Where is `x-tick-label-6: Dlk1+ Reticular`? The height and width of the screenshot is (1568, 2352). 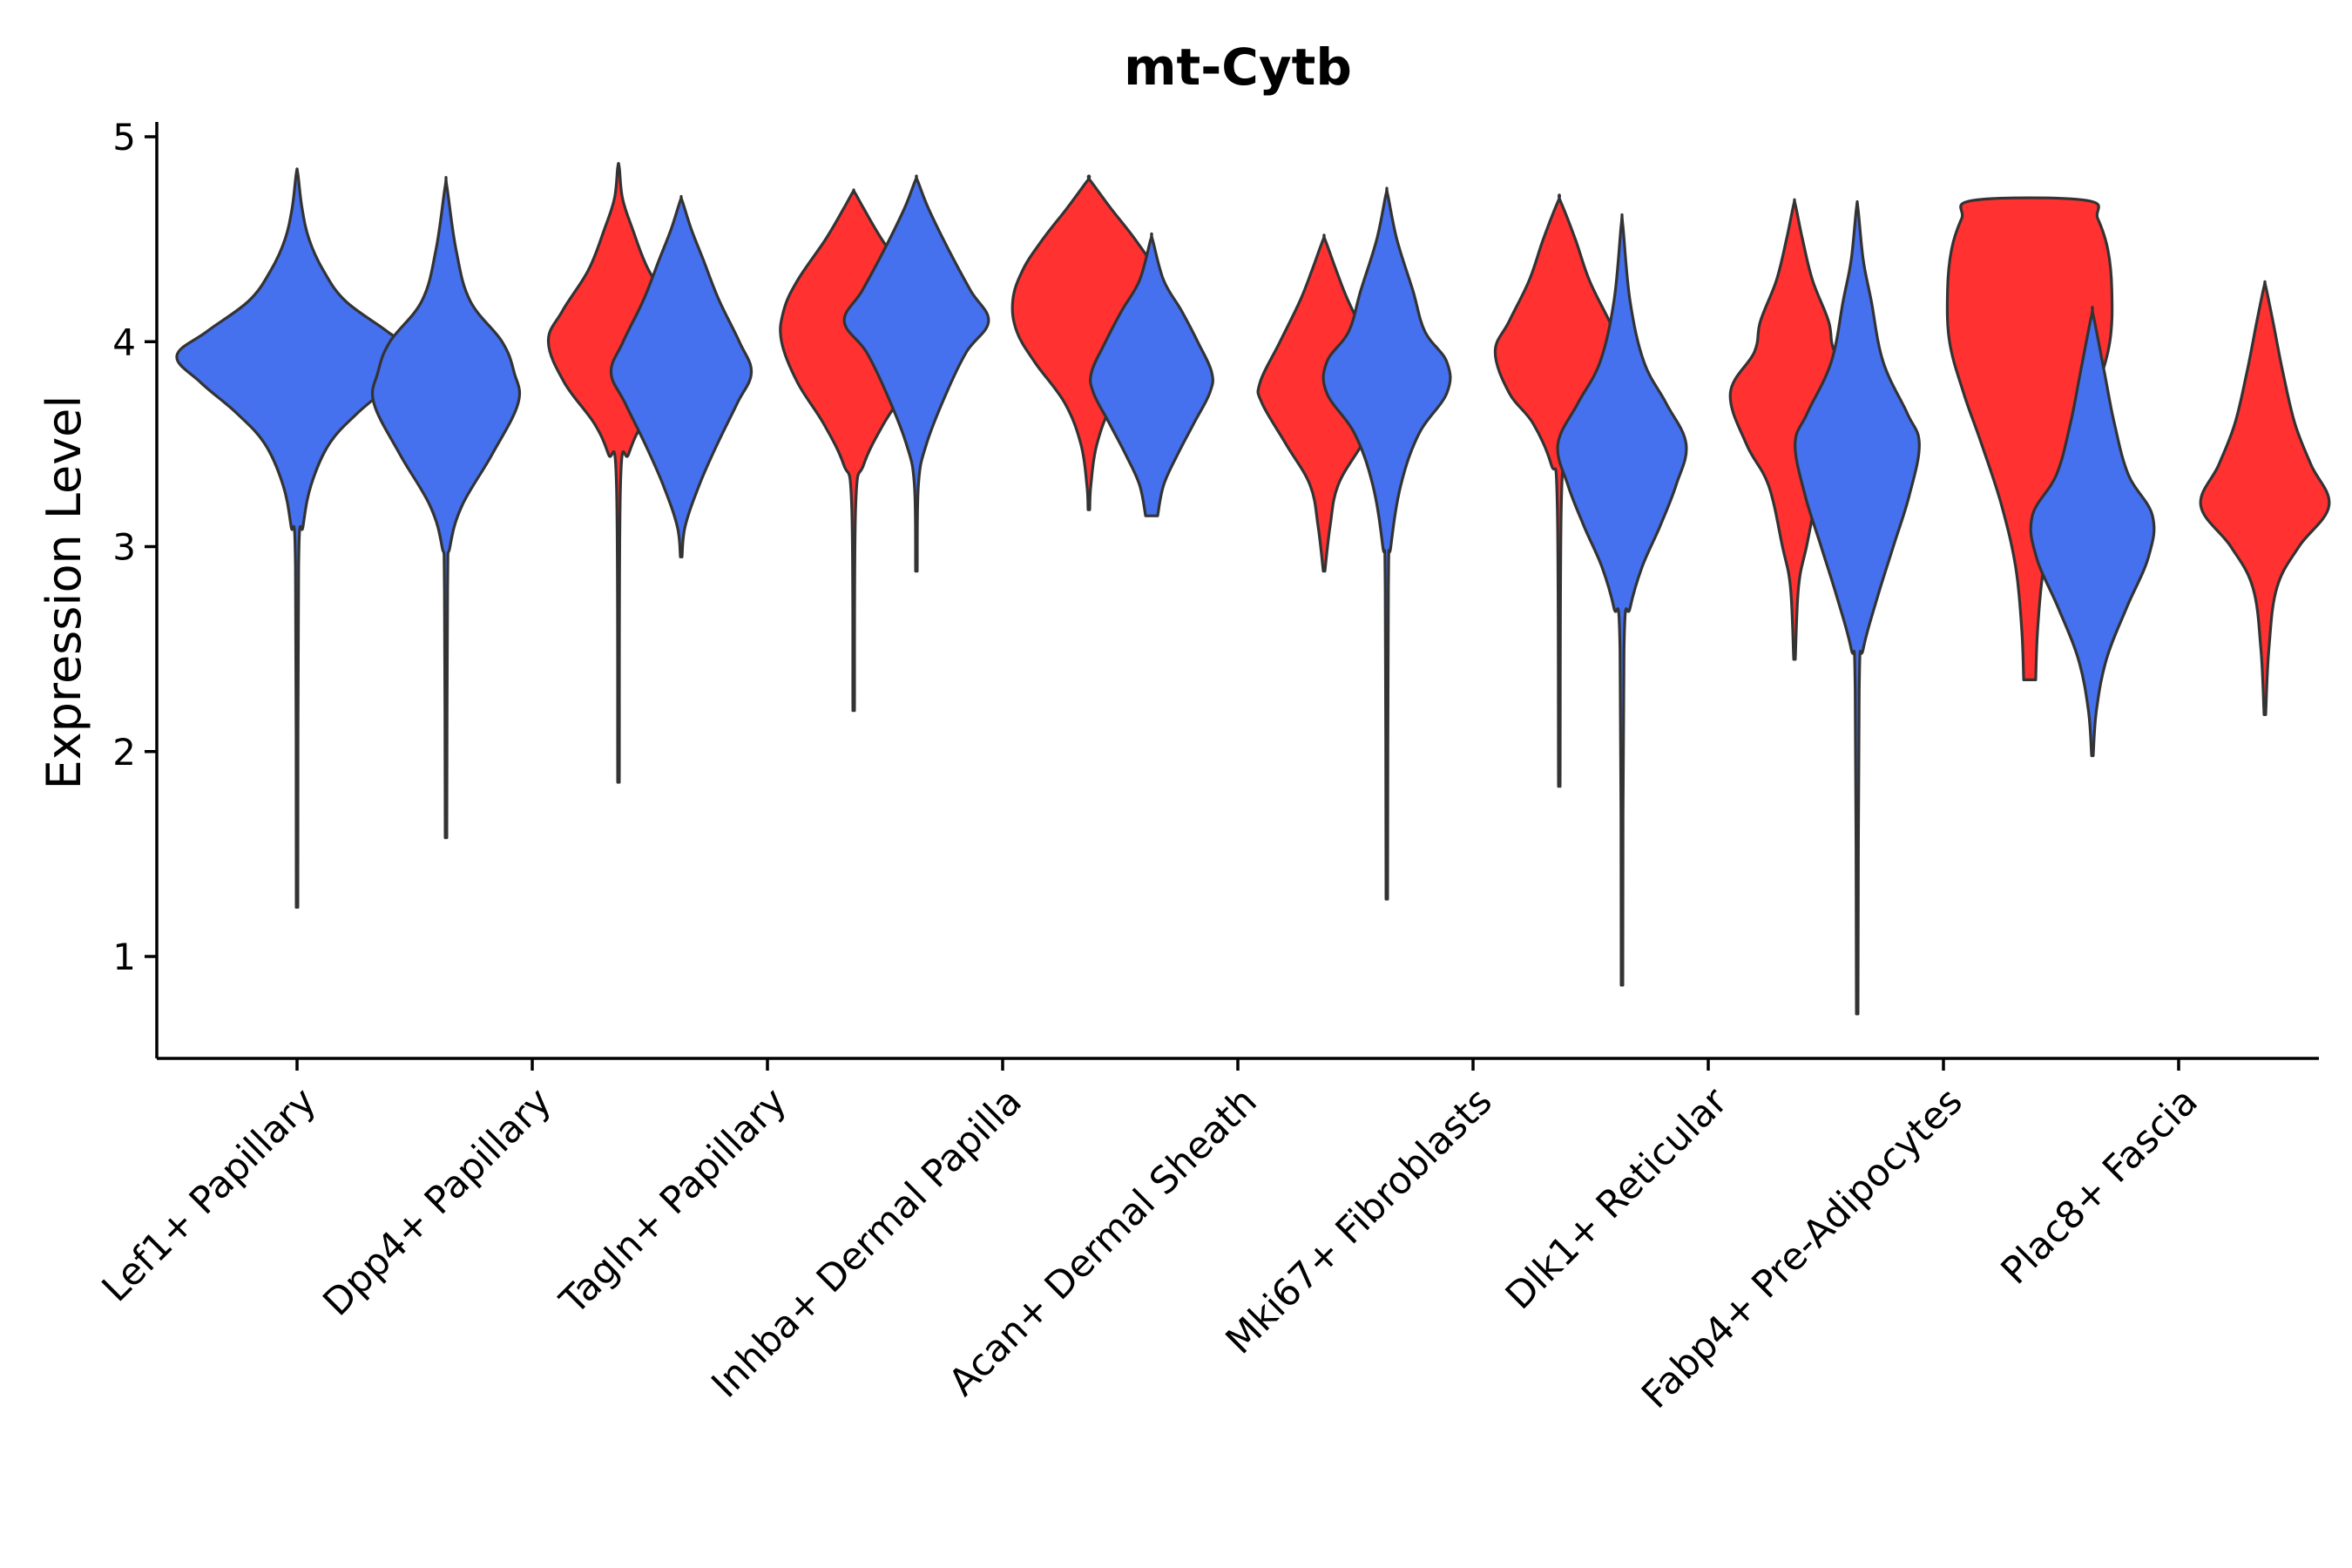 x-tick-label-6: Dlk1+ Reticular is located at coordinates (1616, 1198).